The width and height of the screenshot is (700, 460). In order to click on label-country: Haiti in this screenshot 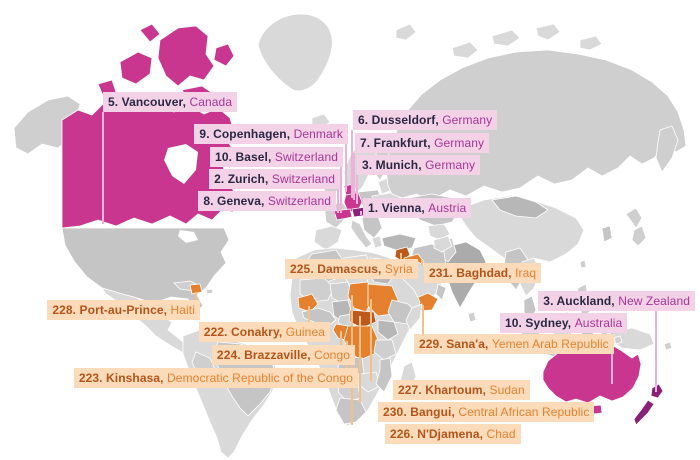, I will do `click(182, 310)`.